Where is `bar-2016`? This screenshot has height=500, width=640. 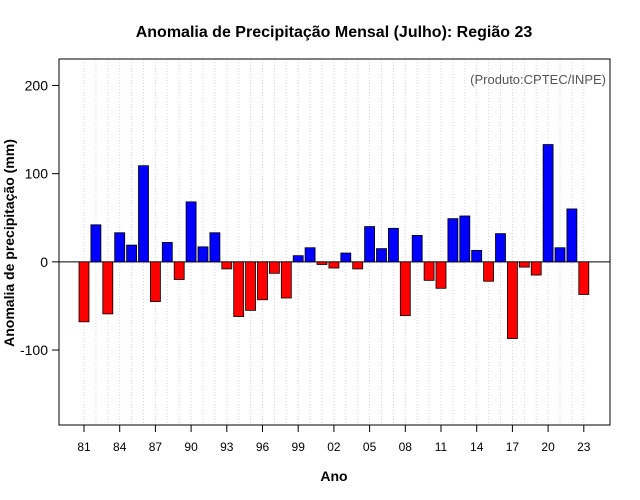
bar-2016 is located at coordinates (500, 248).